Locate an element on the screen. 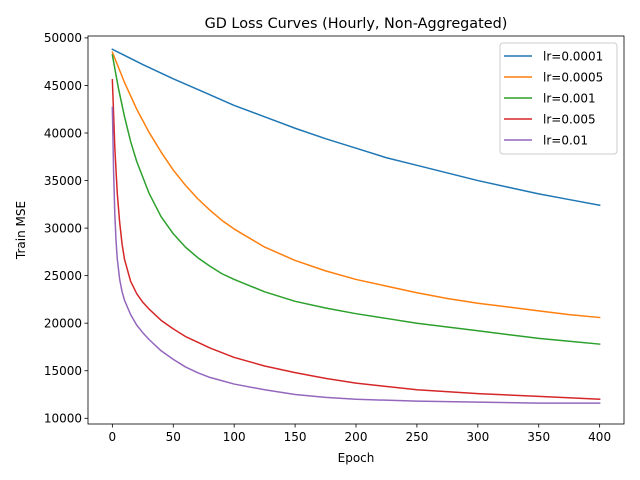 The width and height of the screenshot is (640, 480). y-tick-label: 45000 is located at coordinates (63, 86).